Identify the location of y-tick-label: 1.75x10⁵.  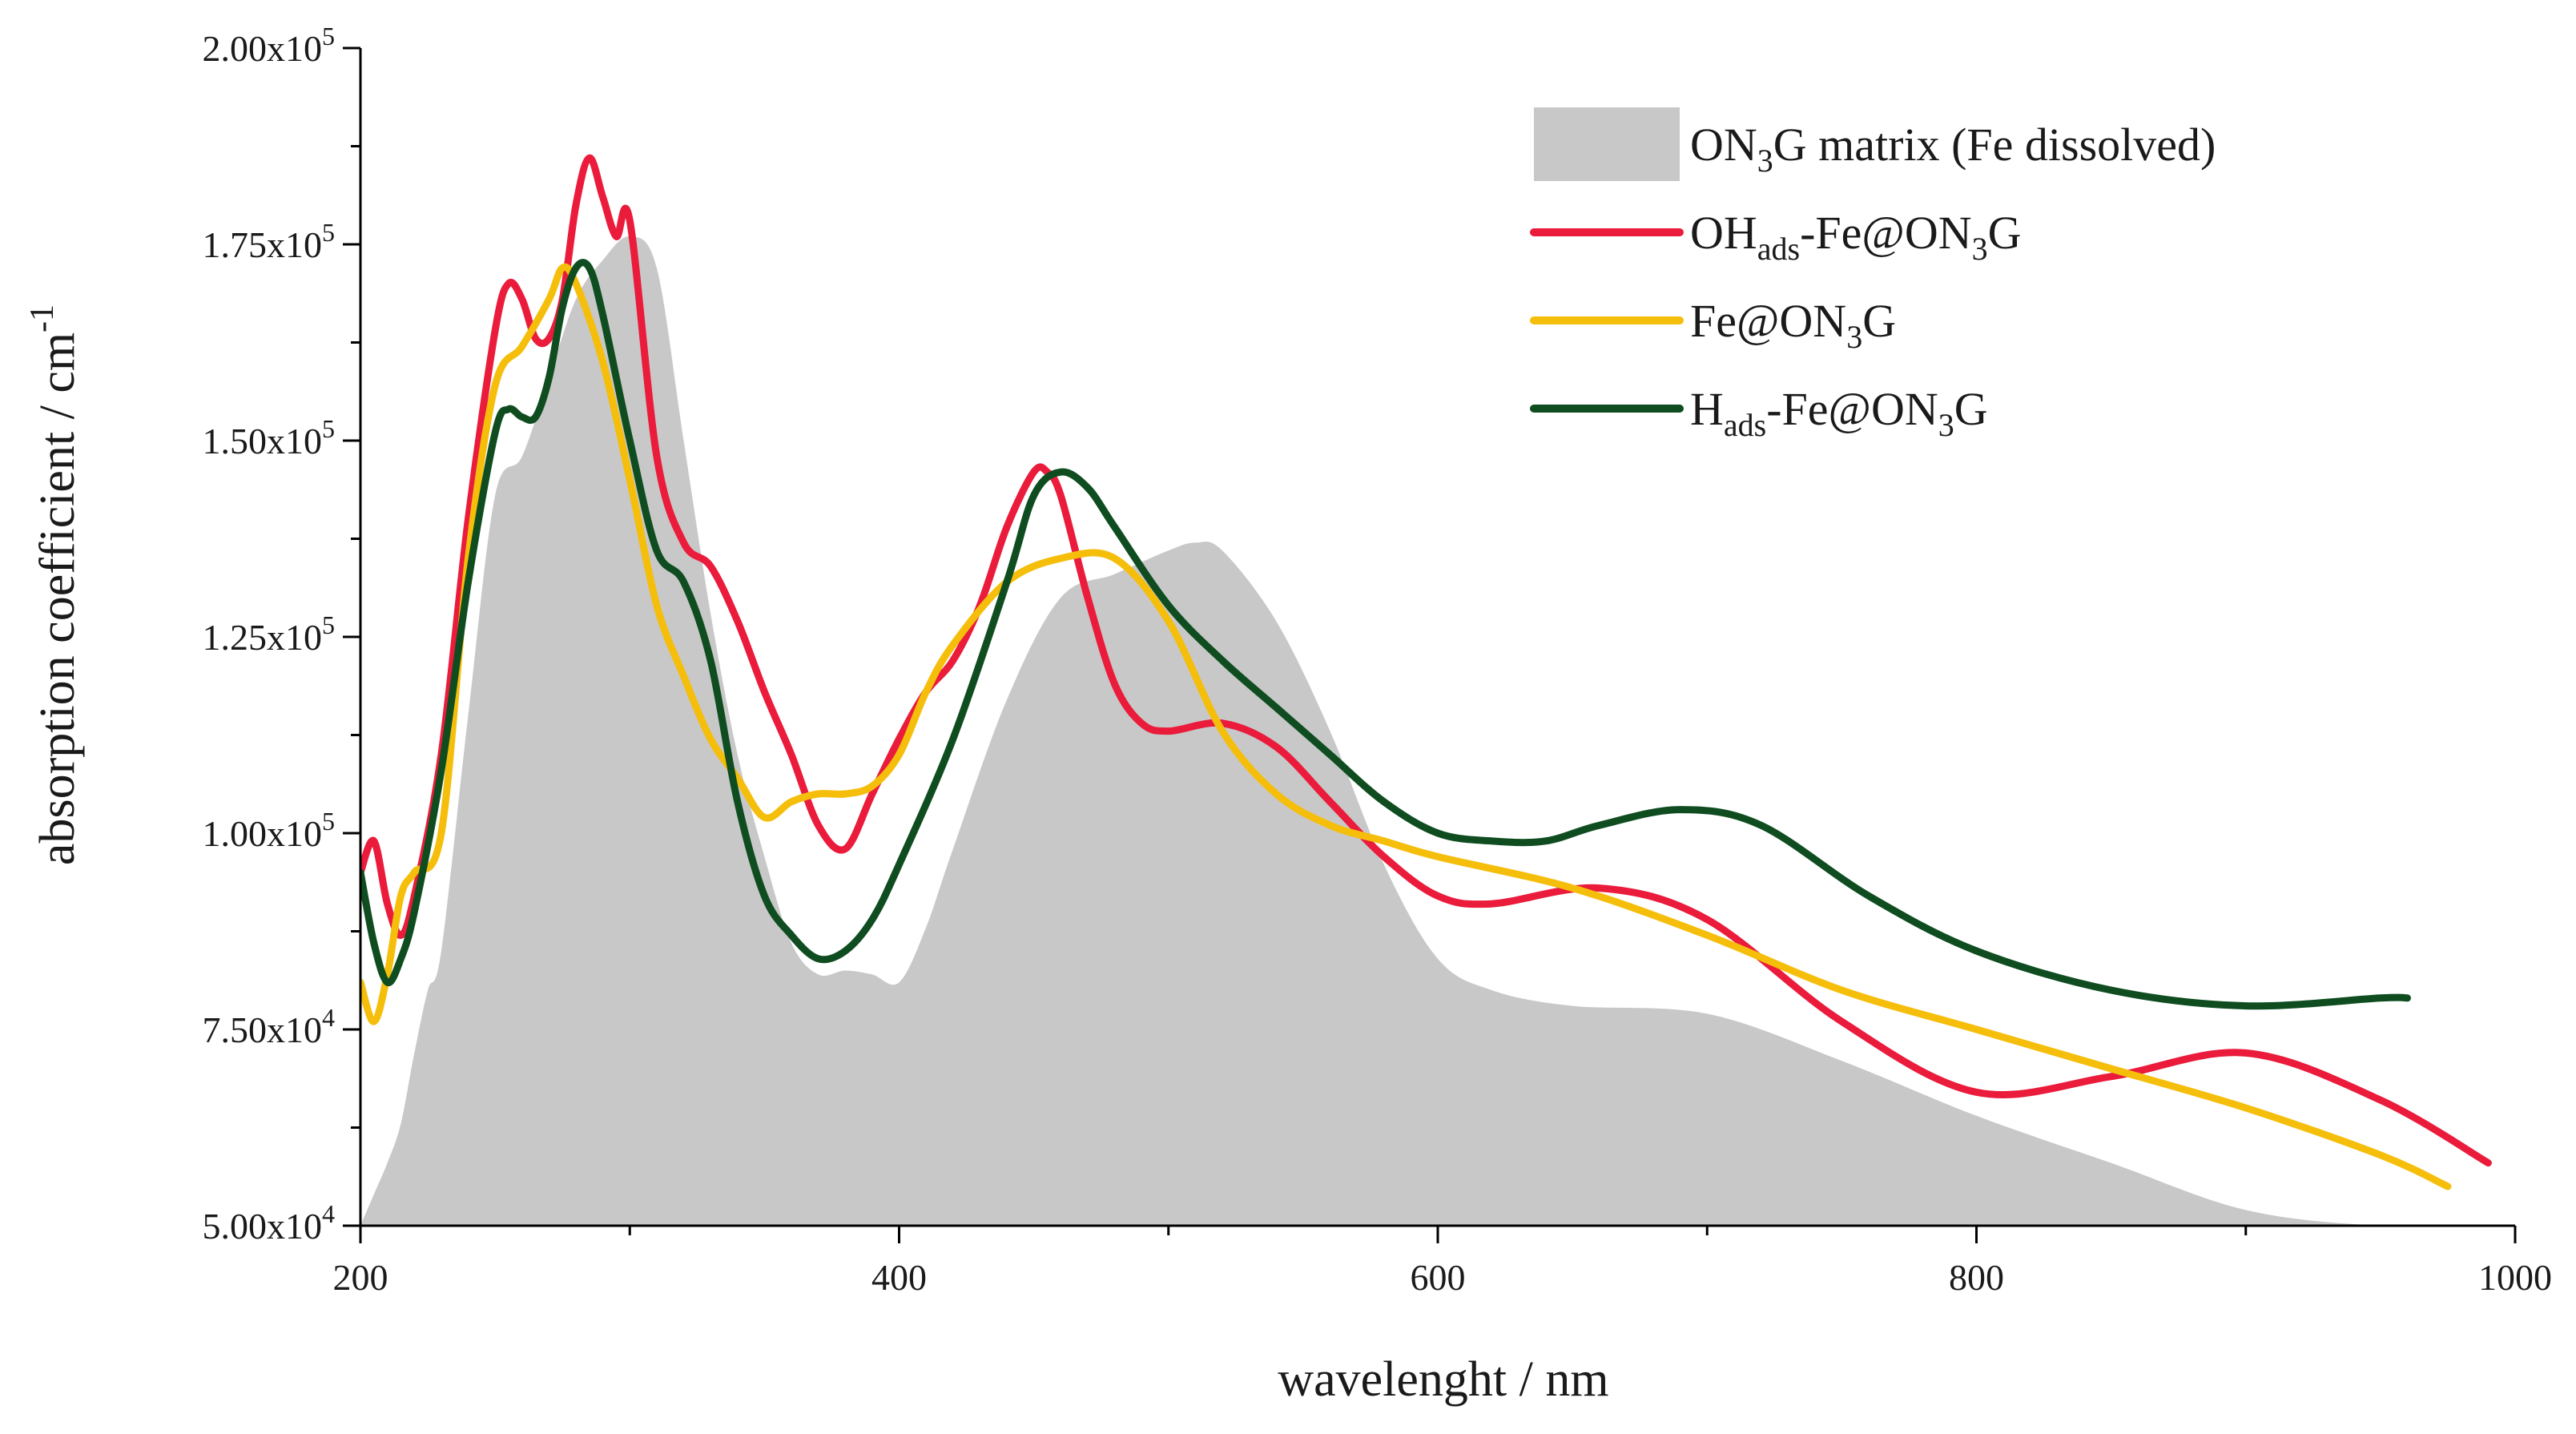
(269, 241).